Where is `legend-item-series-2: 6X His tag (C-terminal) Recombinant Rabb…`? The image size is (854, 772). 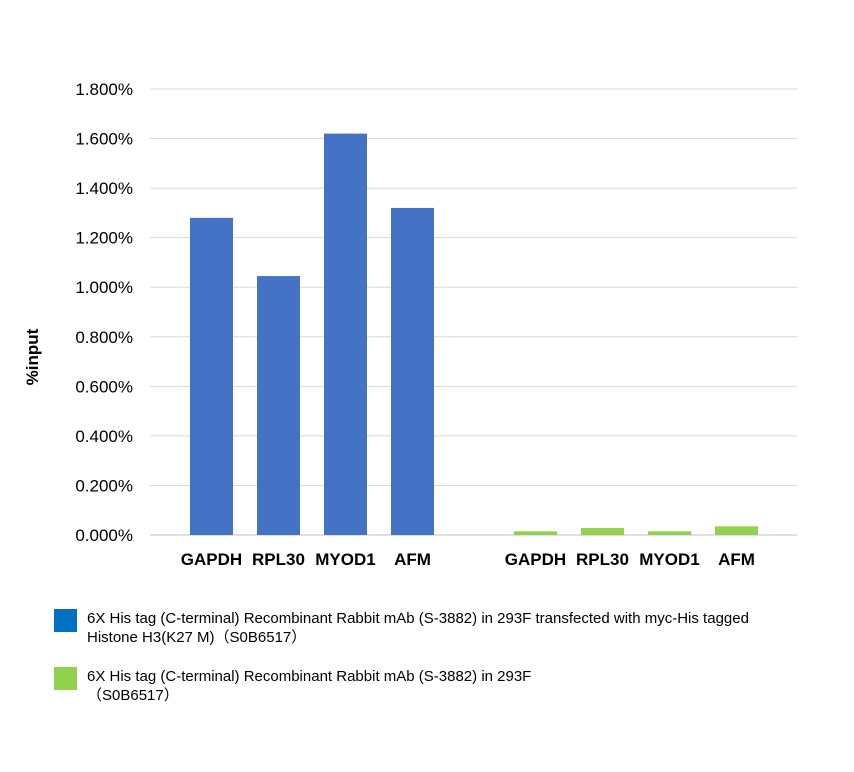 legend-item-series-2: 6X His tag (C-terminal) Recombinant Rabb… is located at coordinates (450, 686).